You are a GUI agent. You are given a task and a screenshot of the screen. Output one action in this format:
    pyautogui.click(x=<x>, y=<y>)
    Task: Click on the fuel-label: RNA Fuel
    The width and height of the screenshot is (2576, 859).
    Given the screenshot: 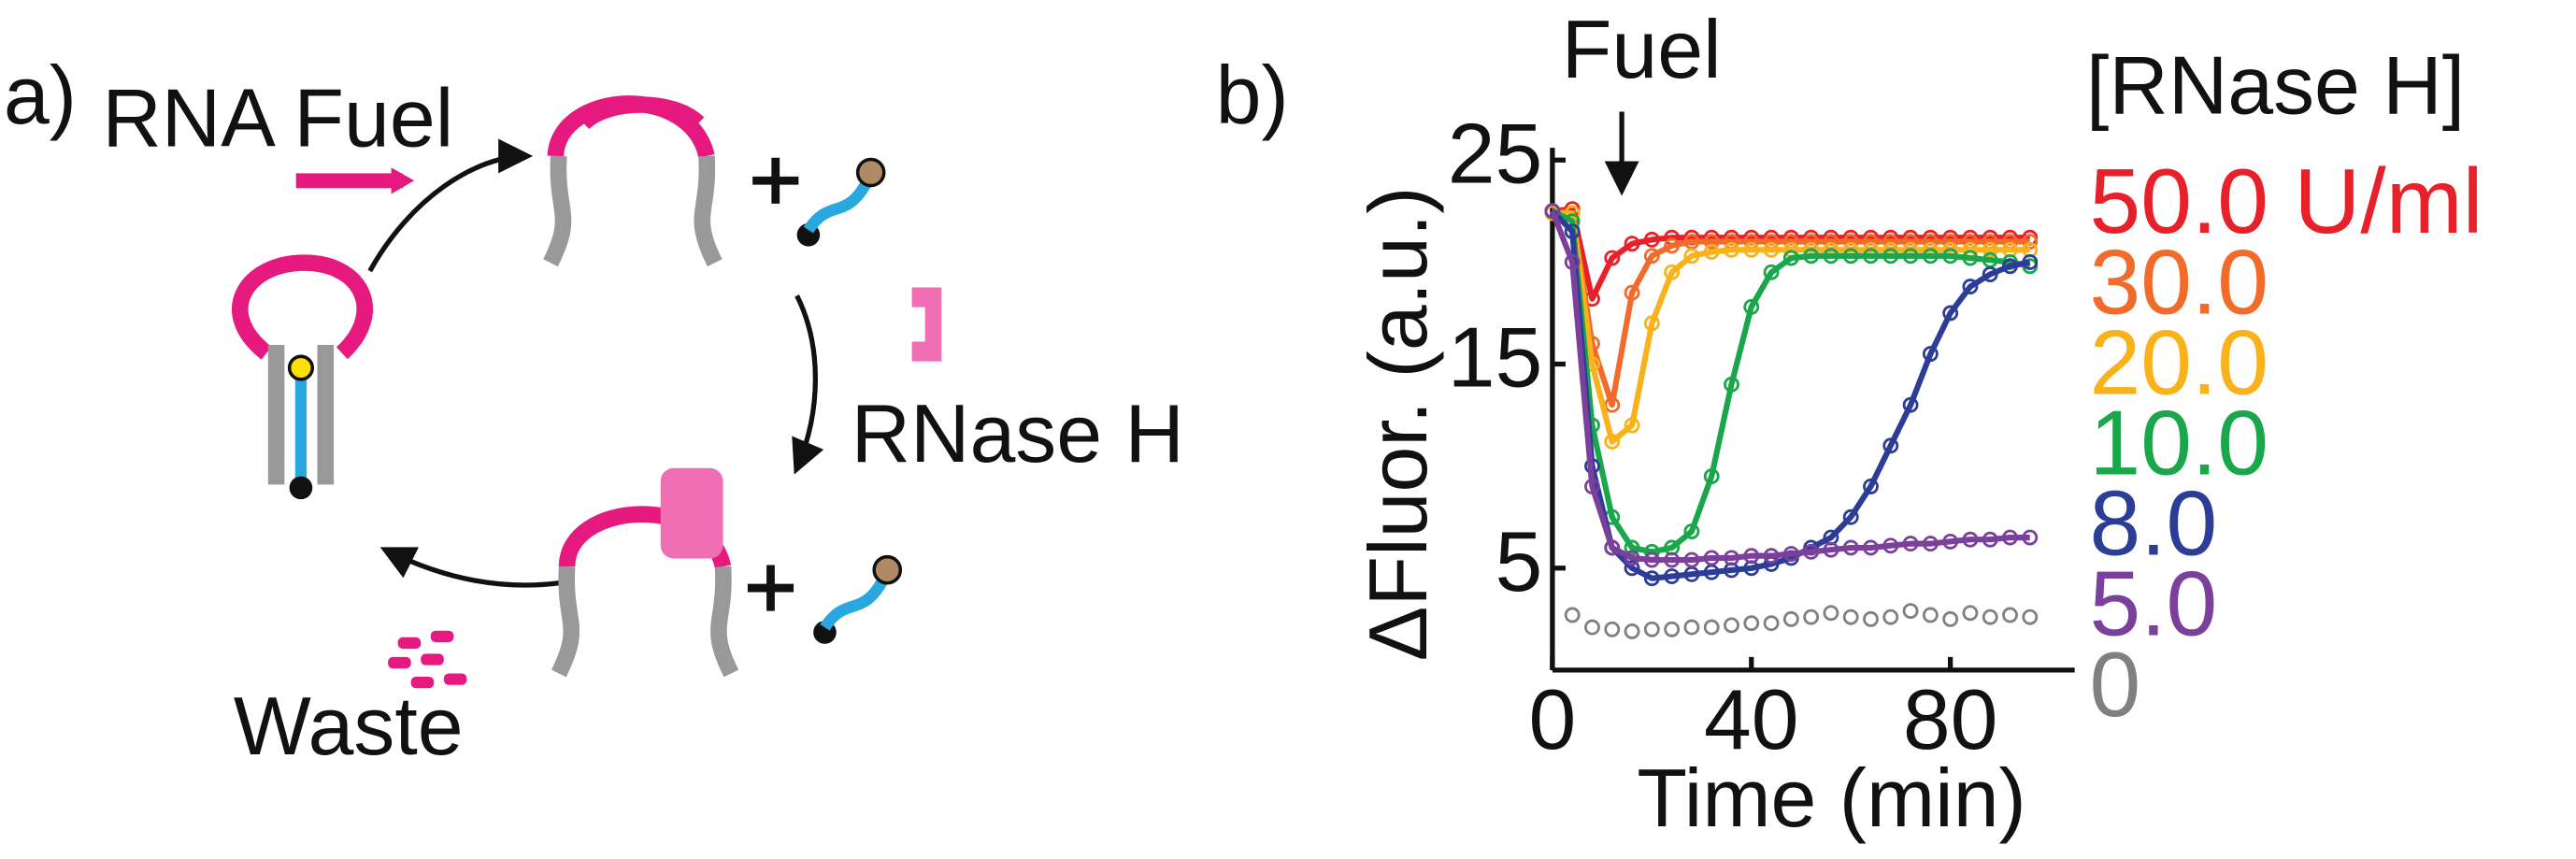 What is the action you would take?
    pyautogui.click(x=277, y=118)
    